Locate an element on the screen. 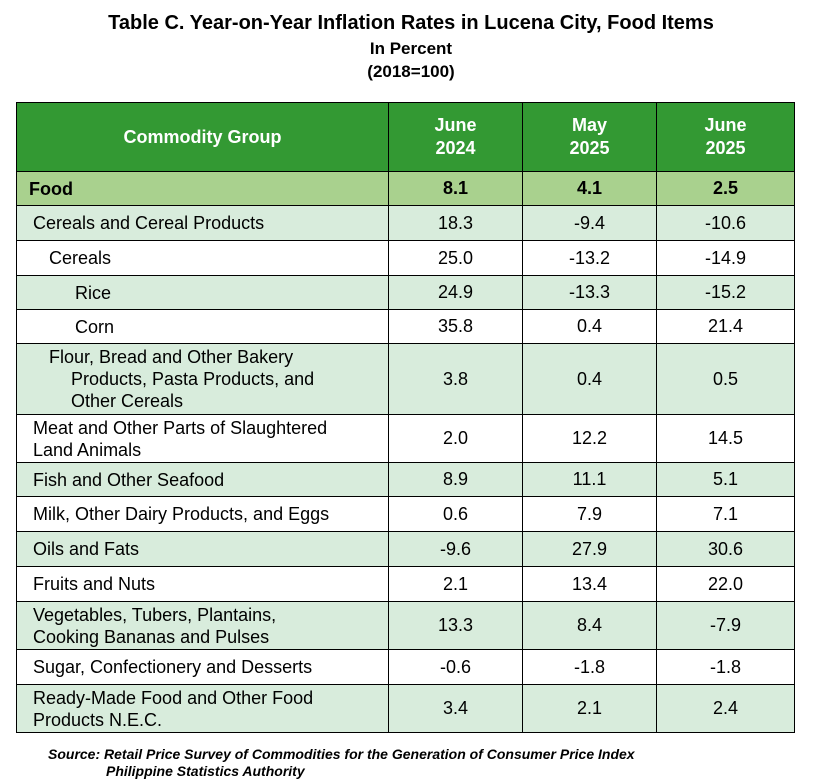 The width and height of the screenshot is (813, 784). cell-june-2025: 22.0 is located at coordinates (725, 584).